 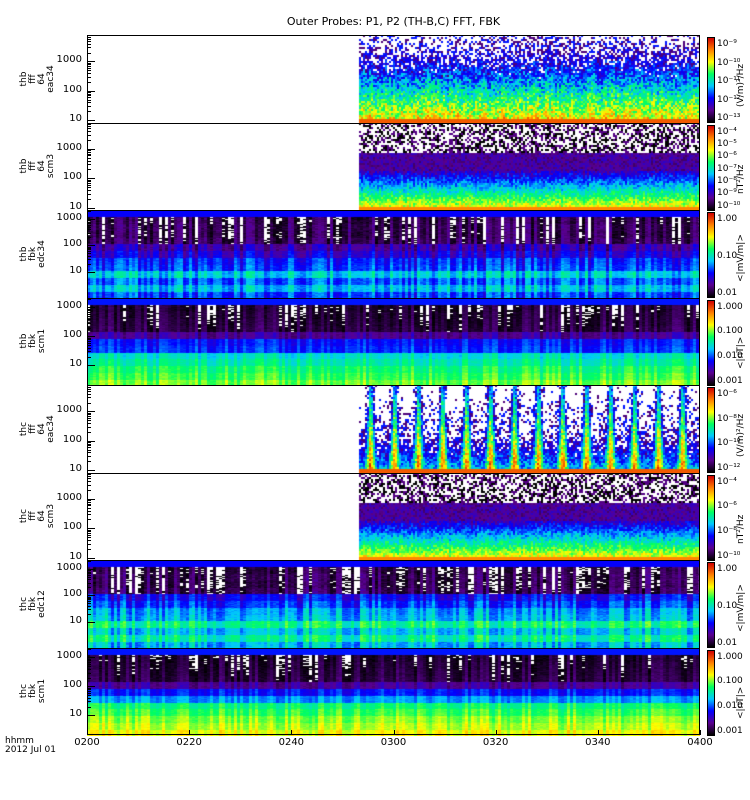 What do you see at coordinates (598, 742) in the screenshot?
I see `x-tick-label: 0340` at bounding box center [598, 742].